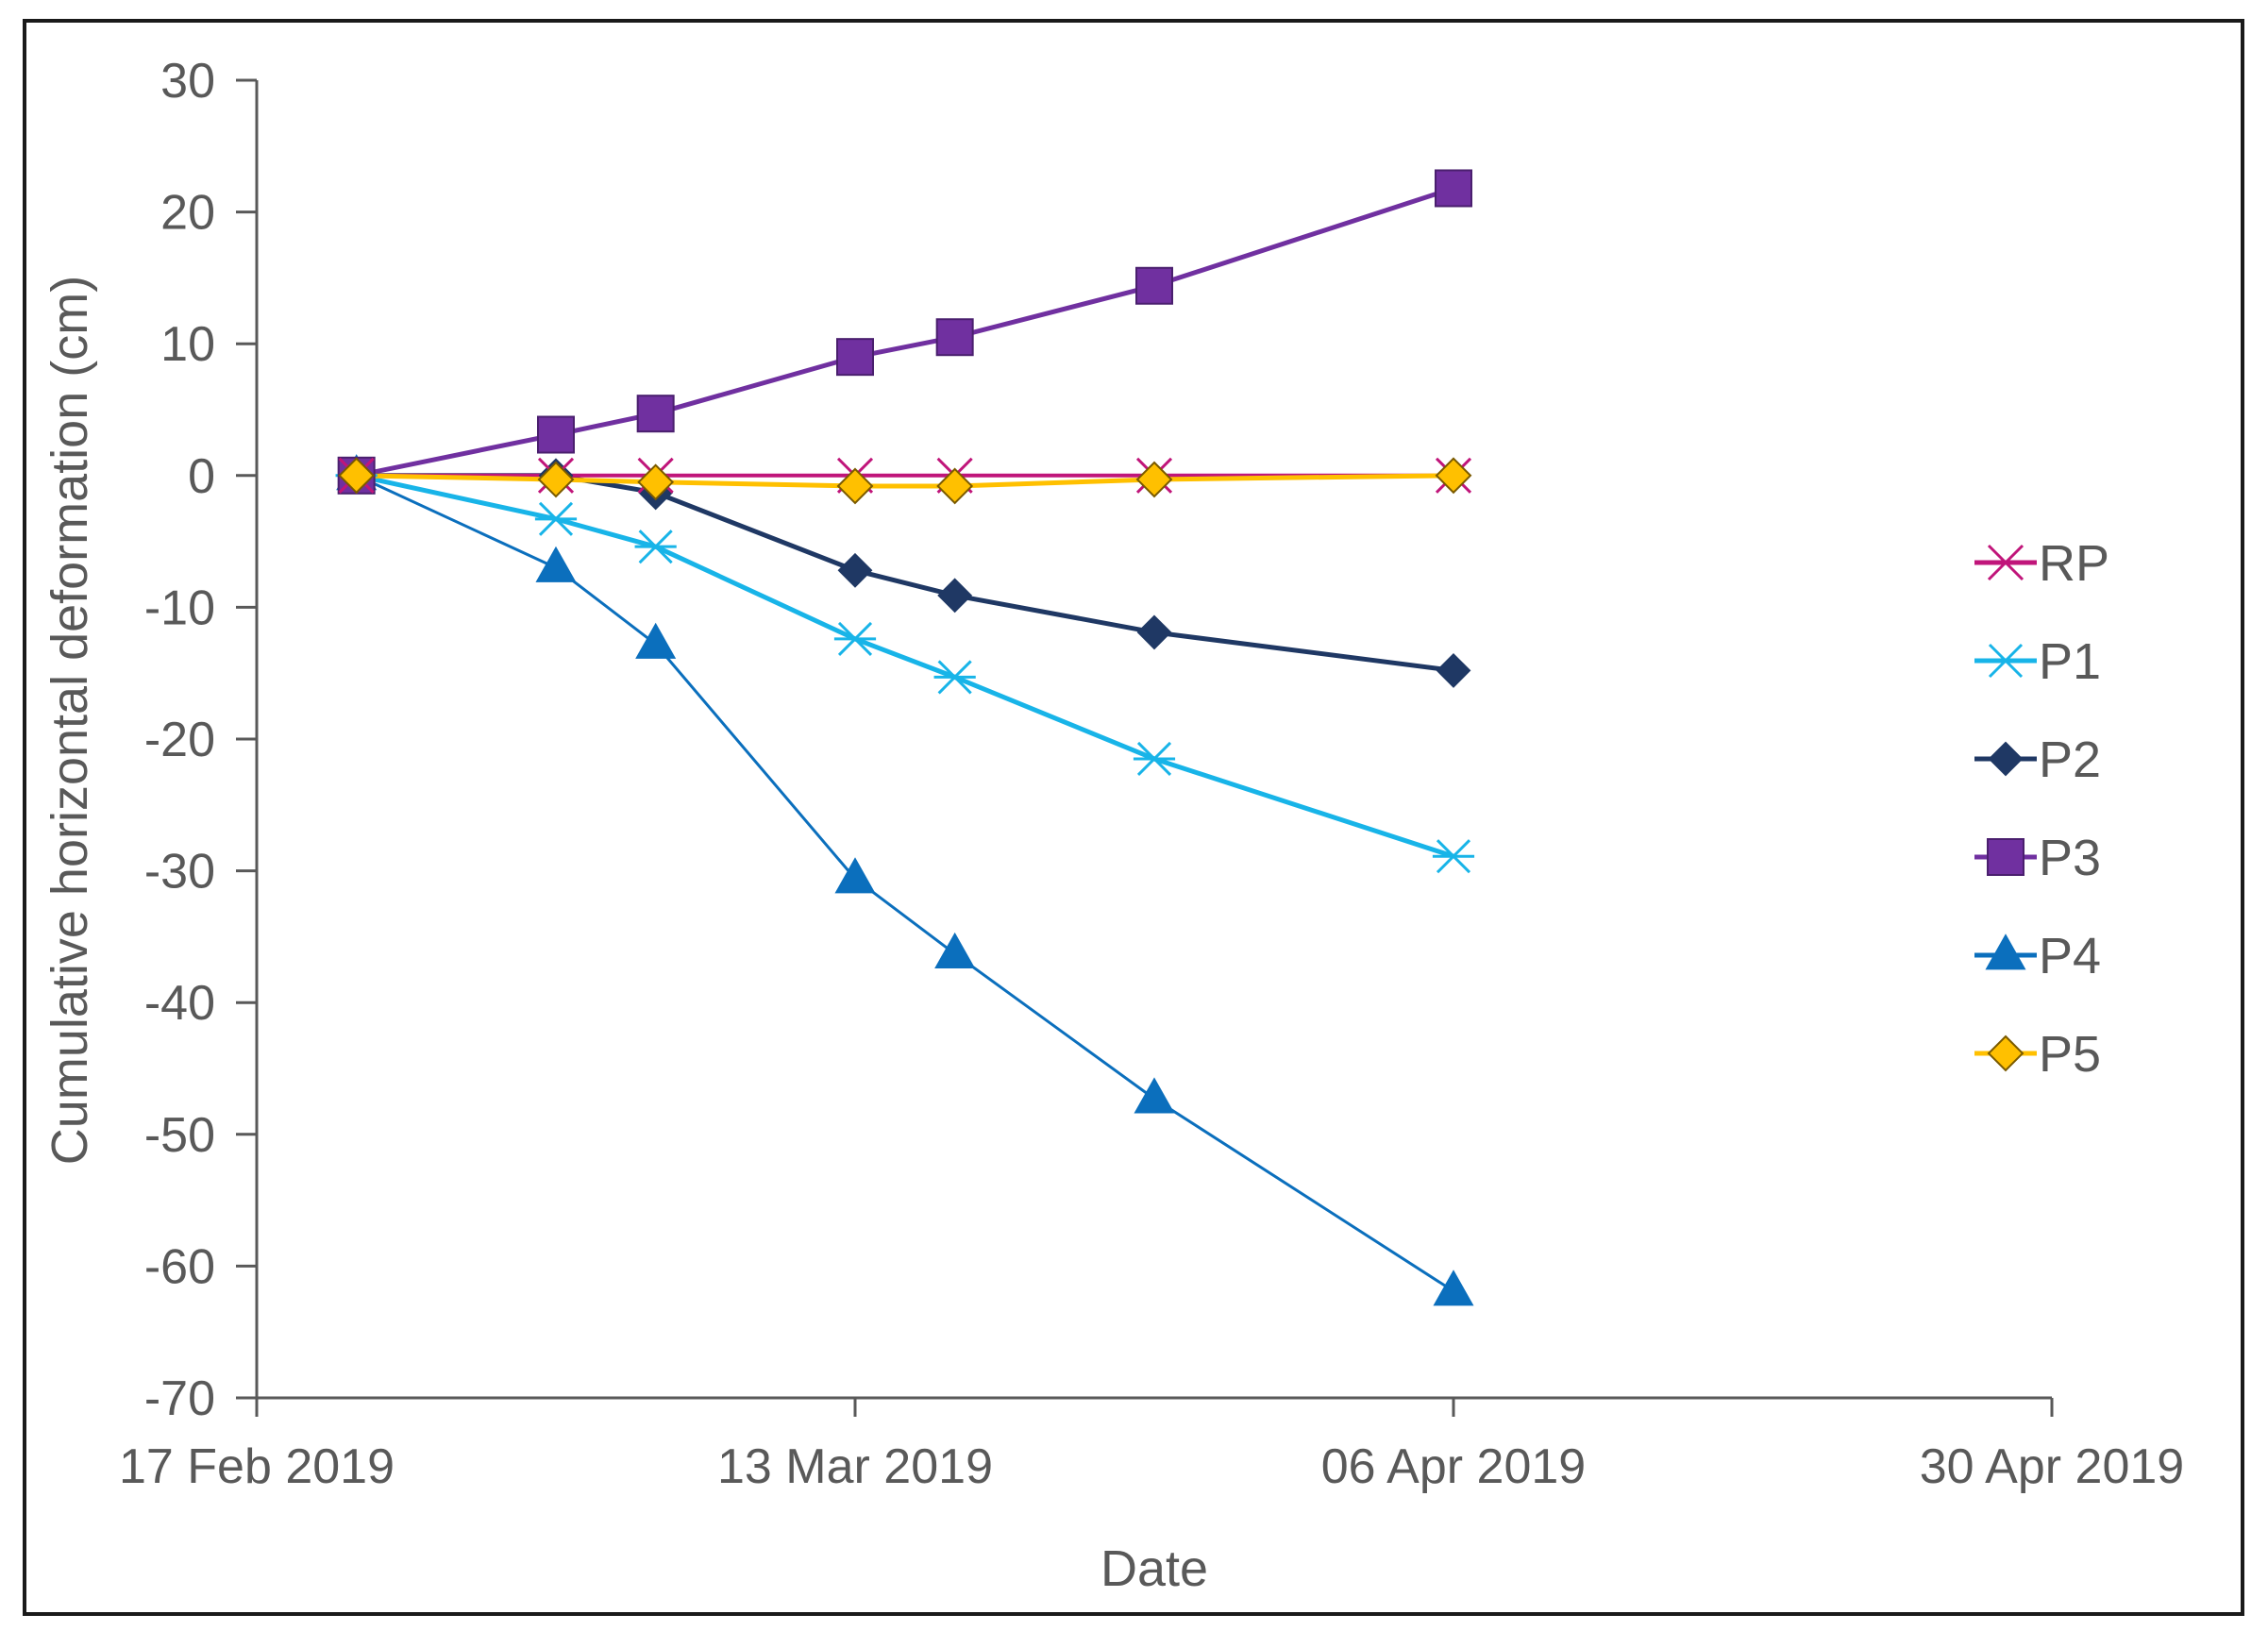 Image resolution: width=2268 pixels, height=1648 pixels. Describe the element at coordinates (179, 1135) in the screenshot. I see `y-tick-label: -50` at that location.